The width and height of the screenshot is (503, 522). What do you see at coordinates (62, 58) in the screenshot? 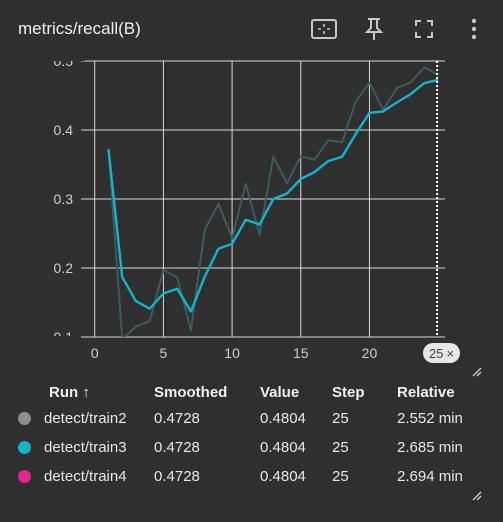
I see `top-edge-mask` at bounding box center [62, 58].